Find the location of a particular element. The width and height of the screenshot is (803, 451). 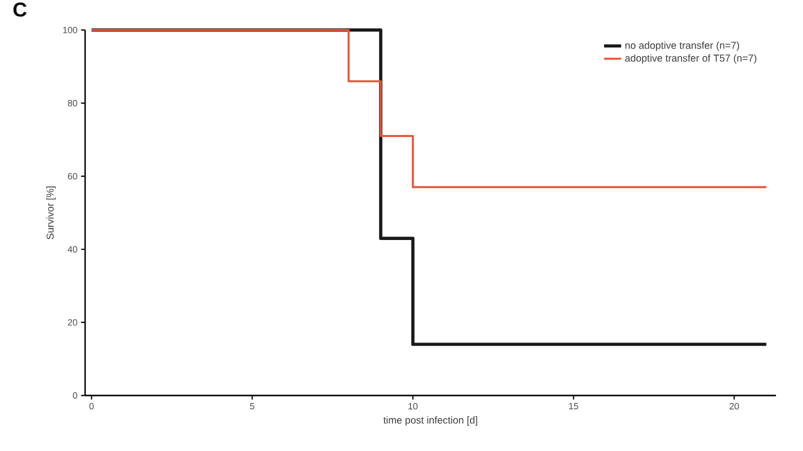

y-axis-title: Survivor [%] is located at coordinates (51, 213).